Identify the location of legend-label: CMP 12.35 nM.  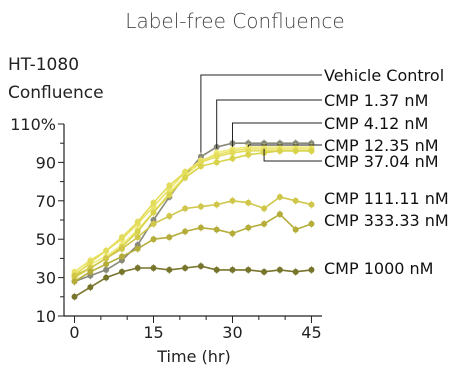
(381, 145).